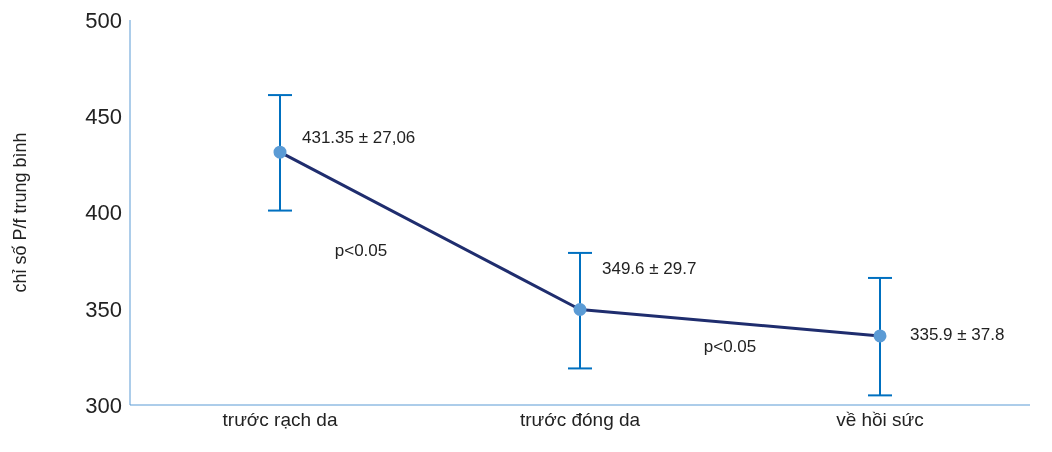 Image resolution: width=1052 pixels, height=452 pixels. What do you see at coordinates (103, 213) in the screenshot?
I see `y-tick-label: 400` at bounding box center [103, 213].